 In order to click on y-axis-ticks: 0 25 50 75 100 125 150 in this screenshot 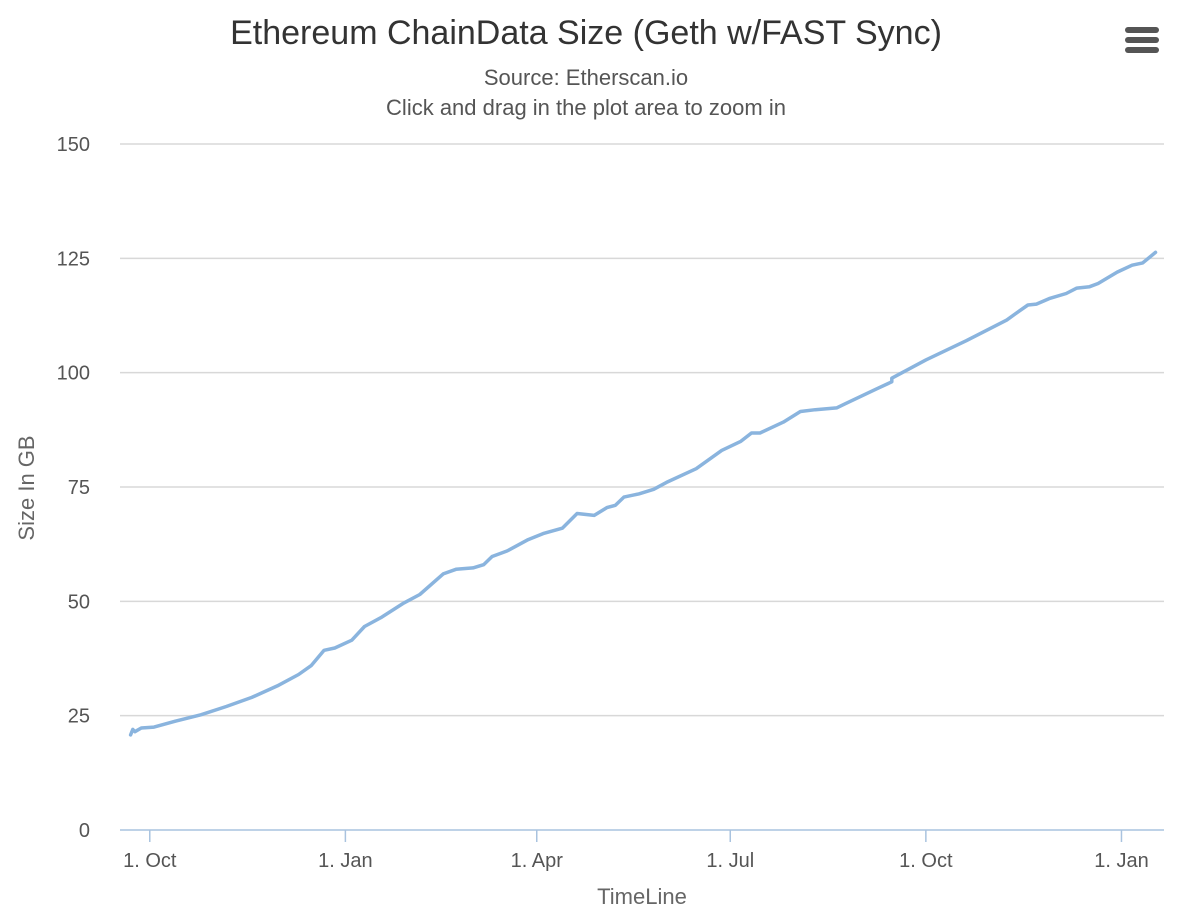, I will do `click(73, 488)`.